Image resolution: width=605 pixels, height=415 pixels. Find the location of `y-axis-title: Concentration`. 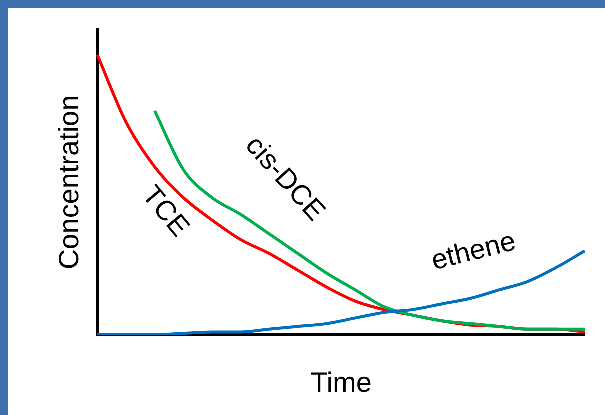

y-axis-title: Concentration is located at coordinates (69, 182).